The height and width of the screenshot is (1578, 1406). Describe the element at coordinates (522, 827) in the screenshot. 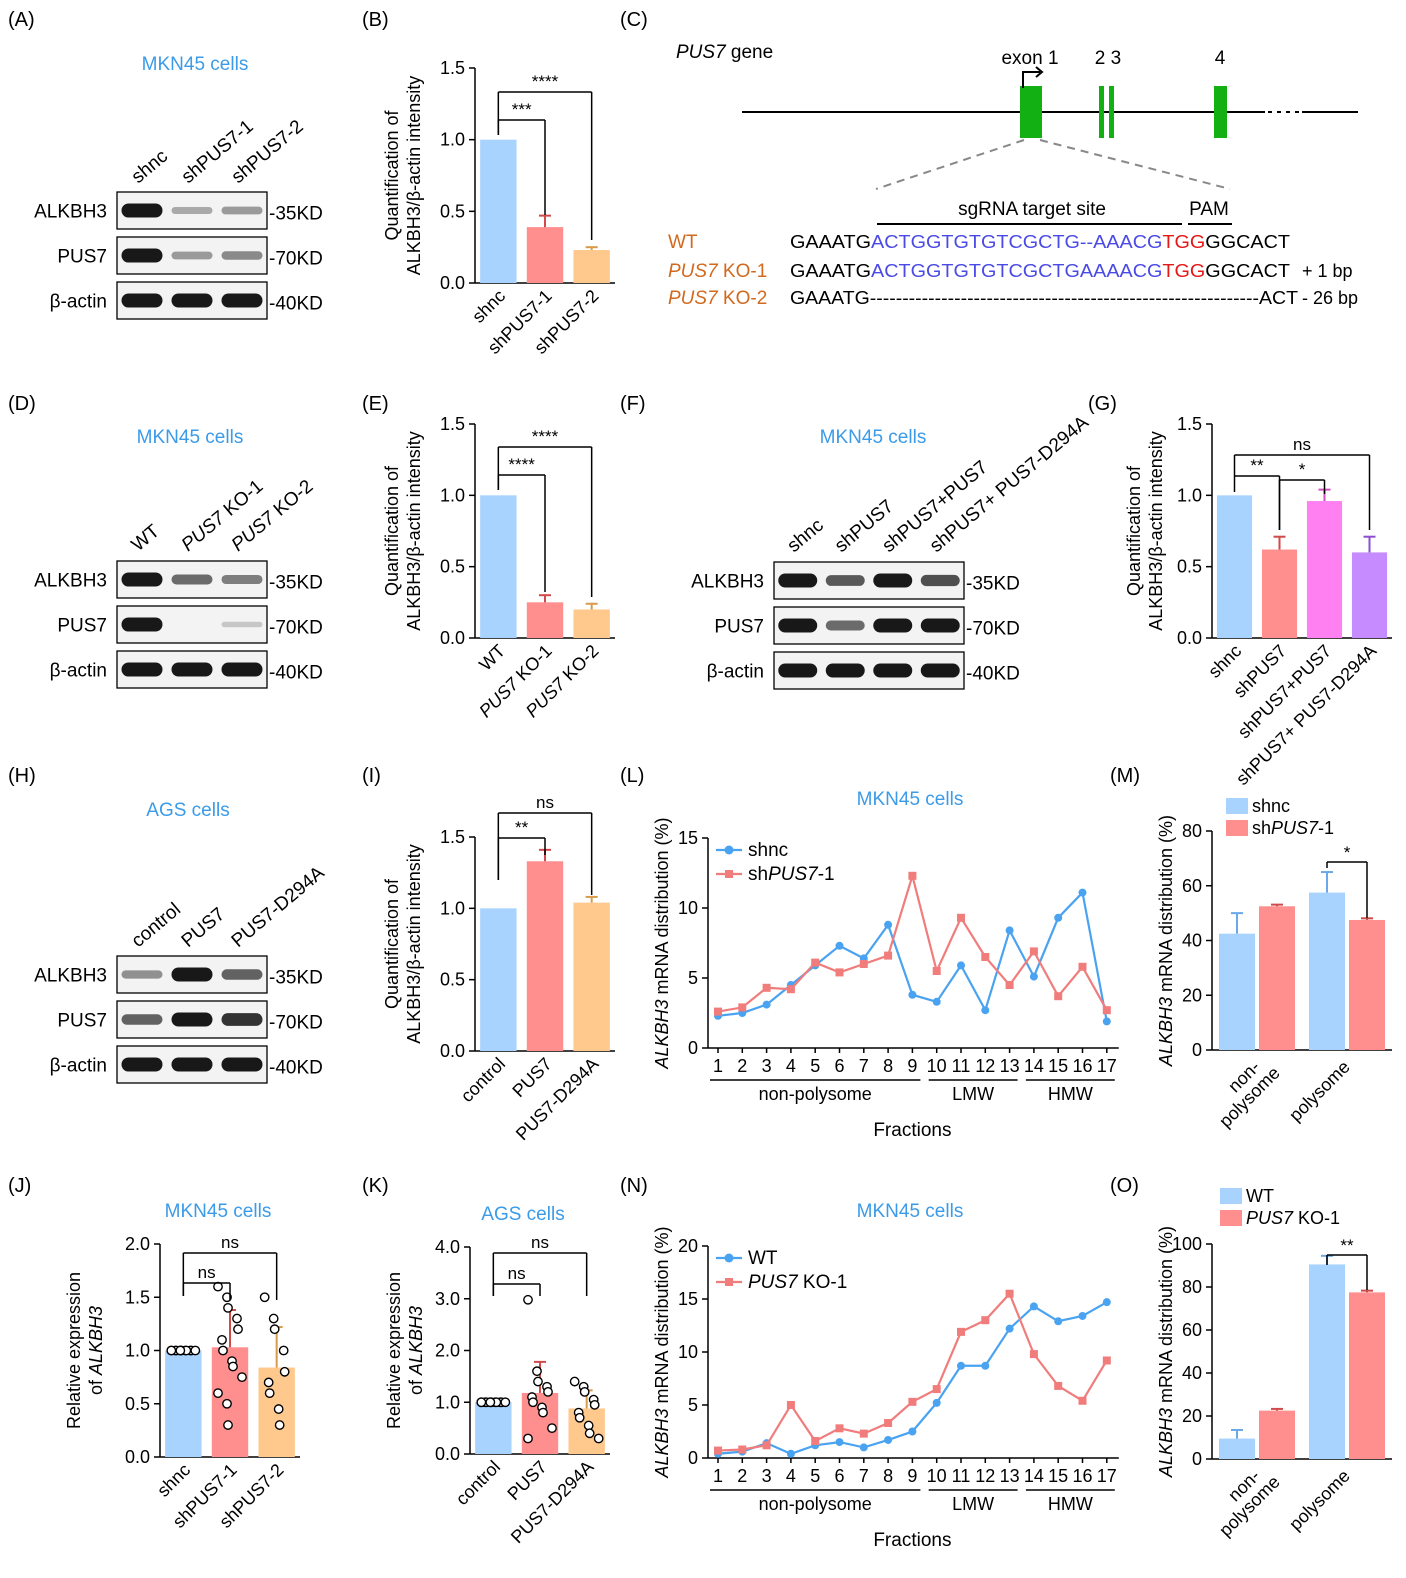

I see `sig-label: **` at that location.